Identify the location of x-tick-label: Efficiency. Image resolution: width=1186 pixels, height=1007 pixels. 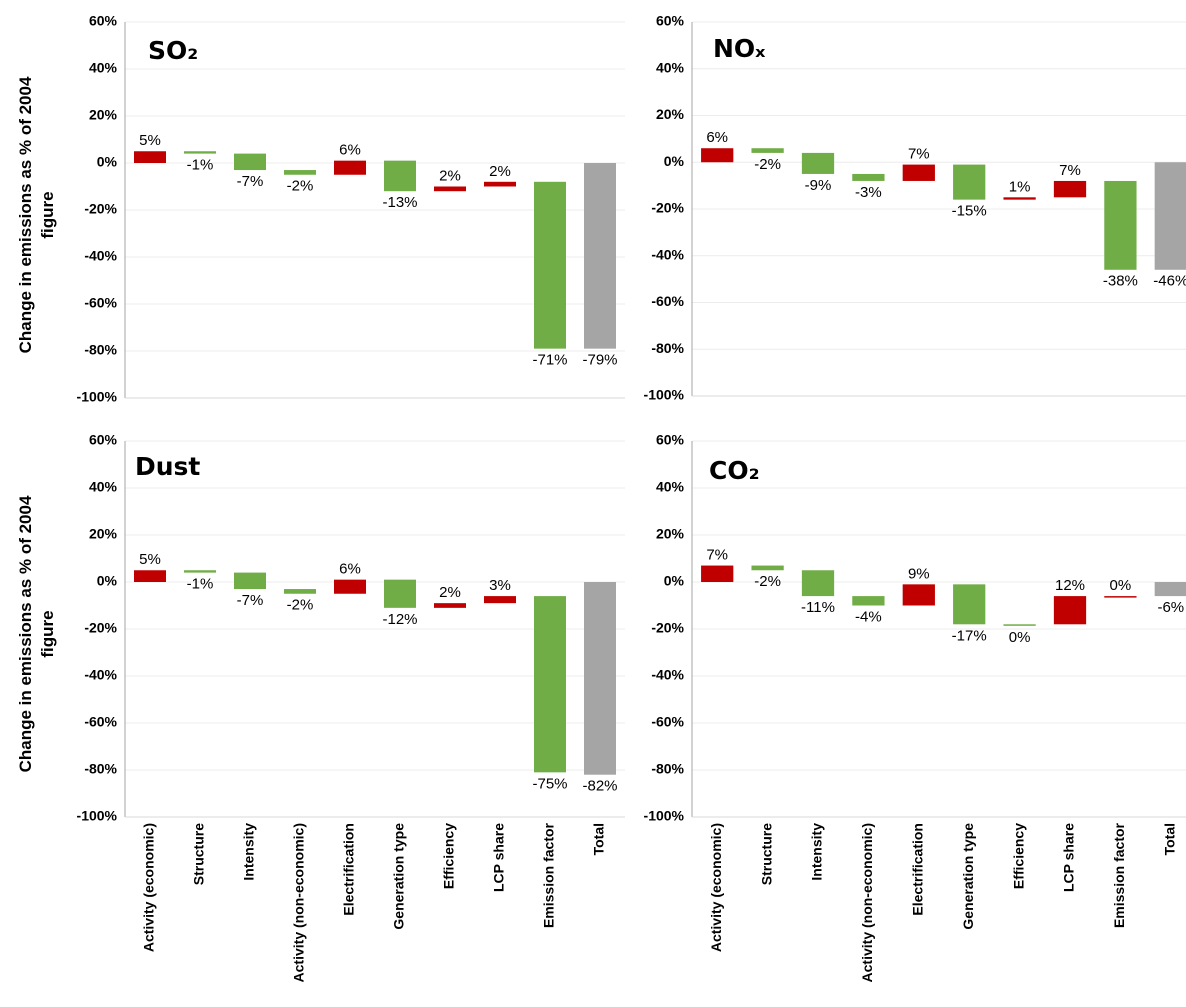
(449, 856).